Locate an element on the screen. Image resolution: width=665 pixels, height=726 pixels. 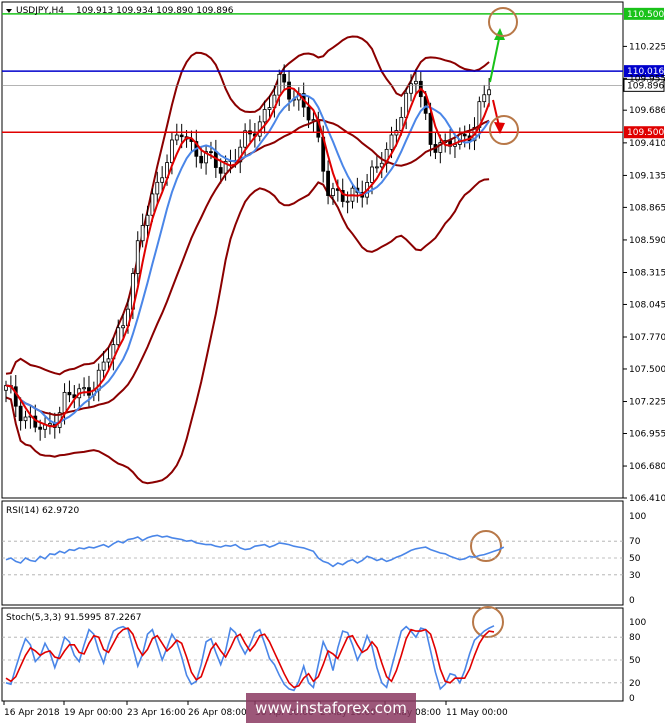
stoch-main-line is located at coordinates (250, 658).